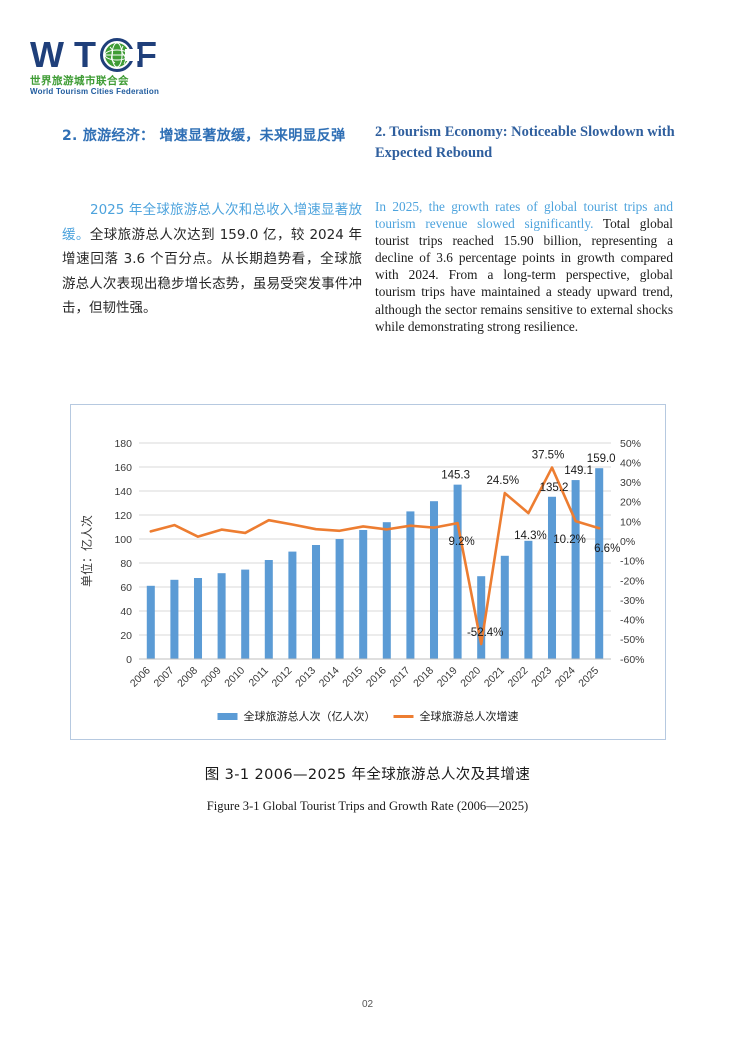  What do you see at coordinates (632, 621) in the screenshot?
I see `y2-axis-tick: -40%` at bounding box center [632, 621].